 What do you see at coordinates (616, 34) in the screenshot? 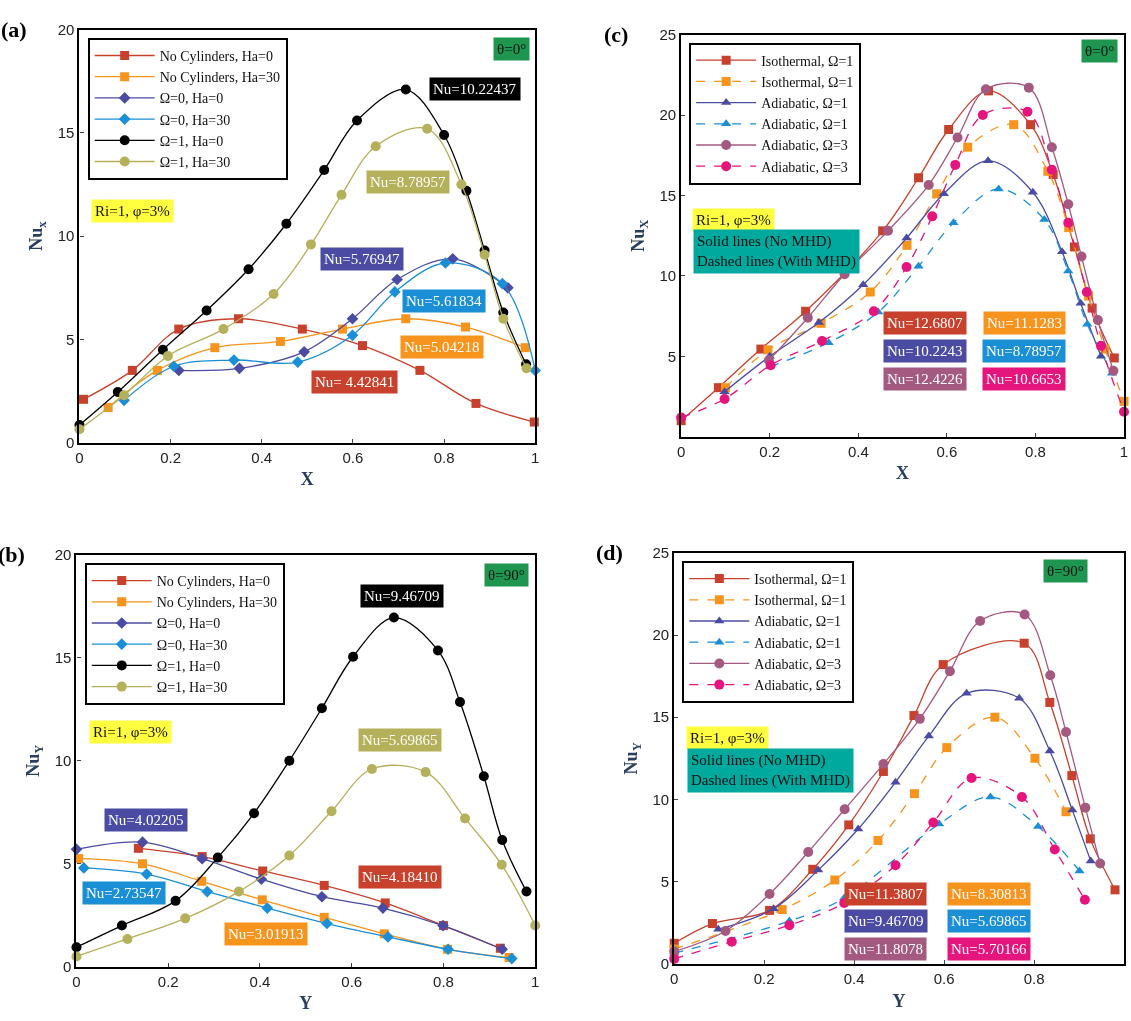
I see `chart-title: (c)` at bounding box center [616, 34].